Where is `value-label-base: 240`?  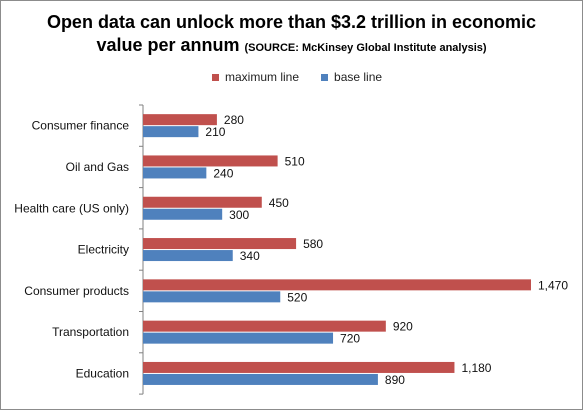
value-label-base: 240 is located at coordinates (223, 173).